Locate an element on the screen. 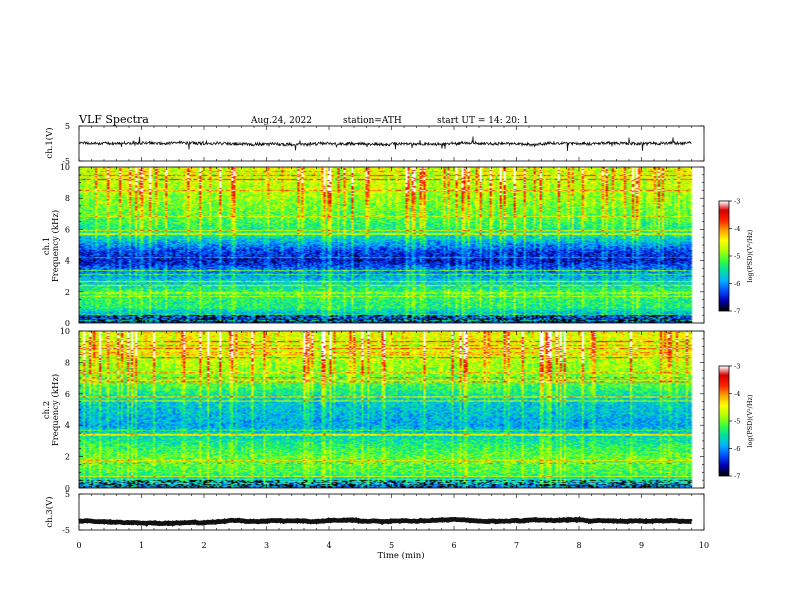 Image resolution: width=792 pixels, height=612 pixels. x-tick-label: 5 is located at coordinates (391, 545).